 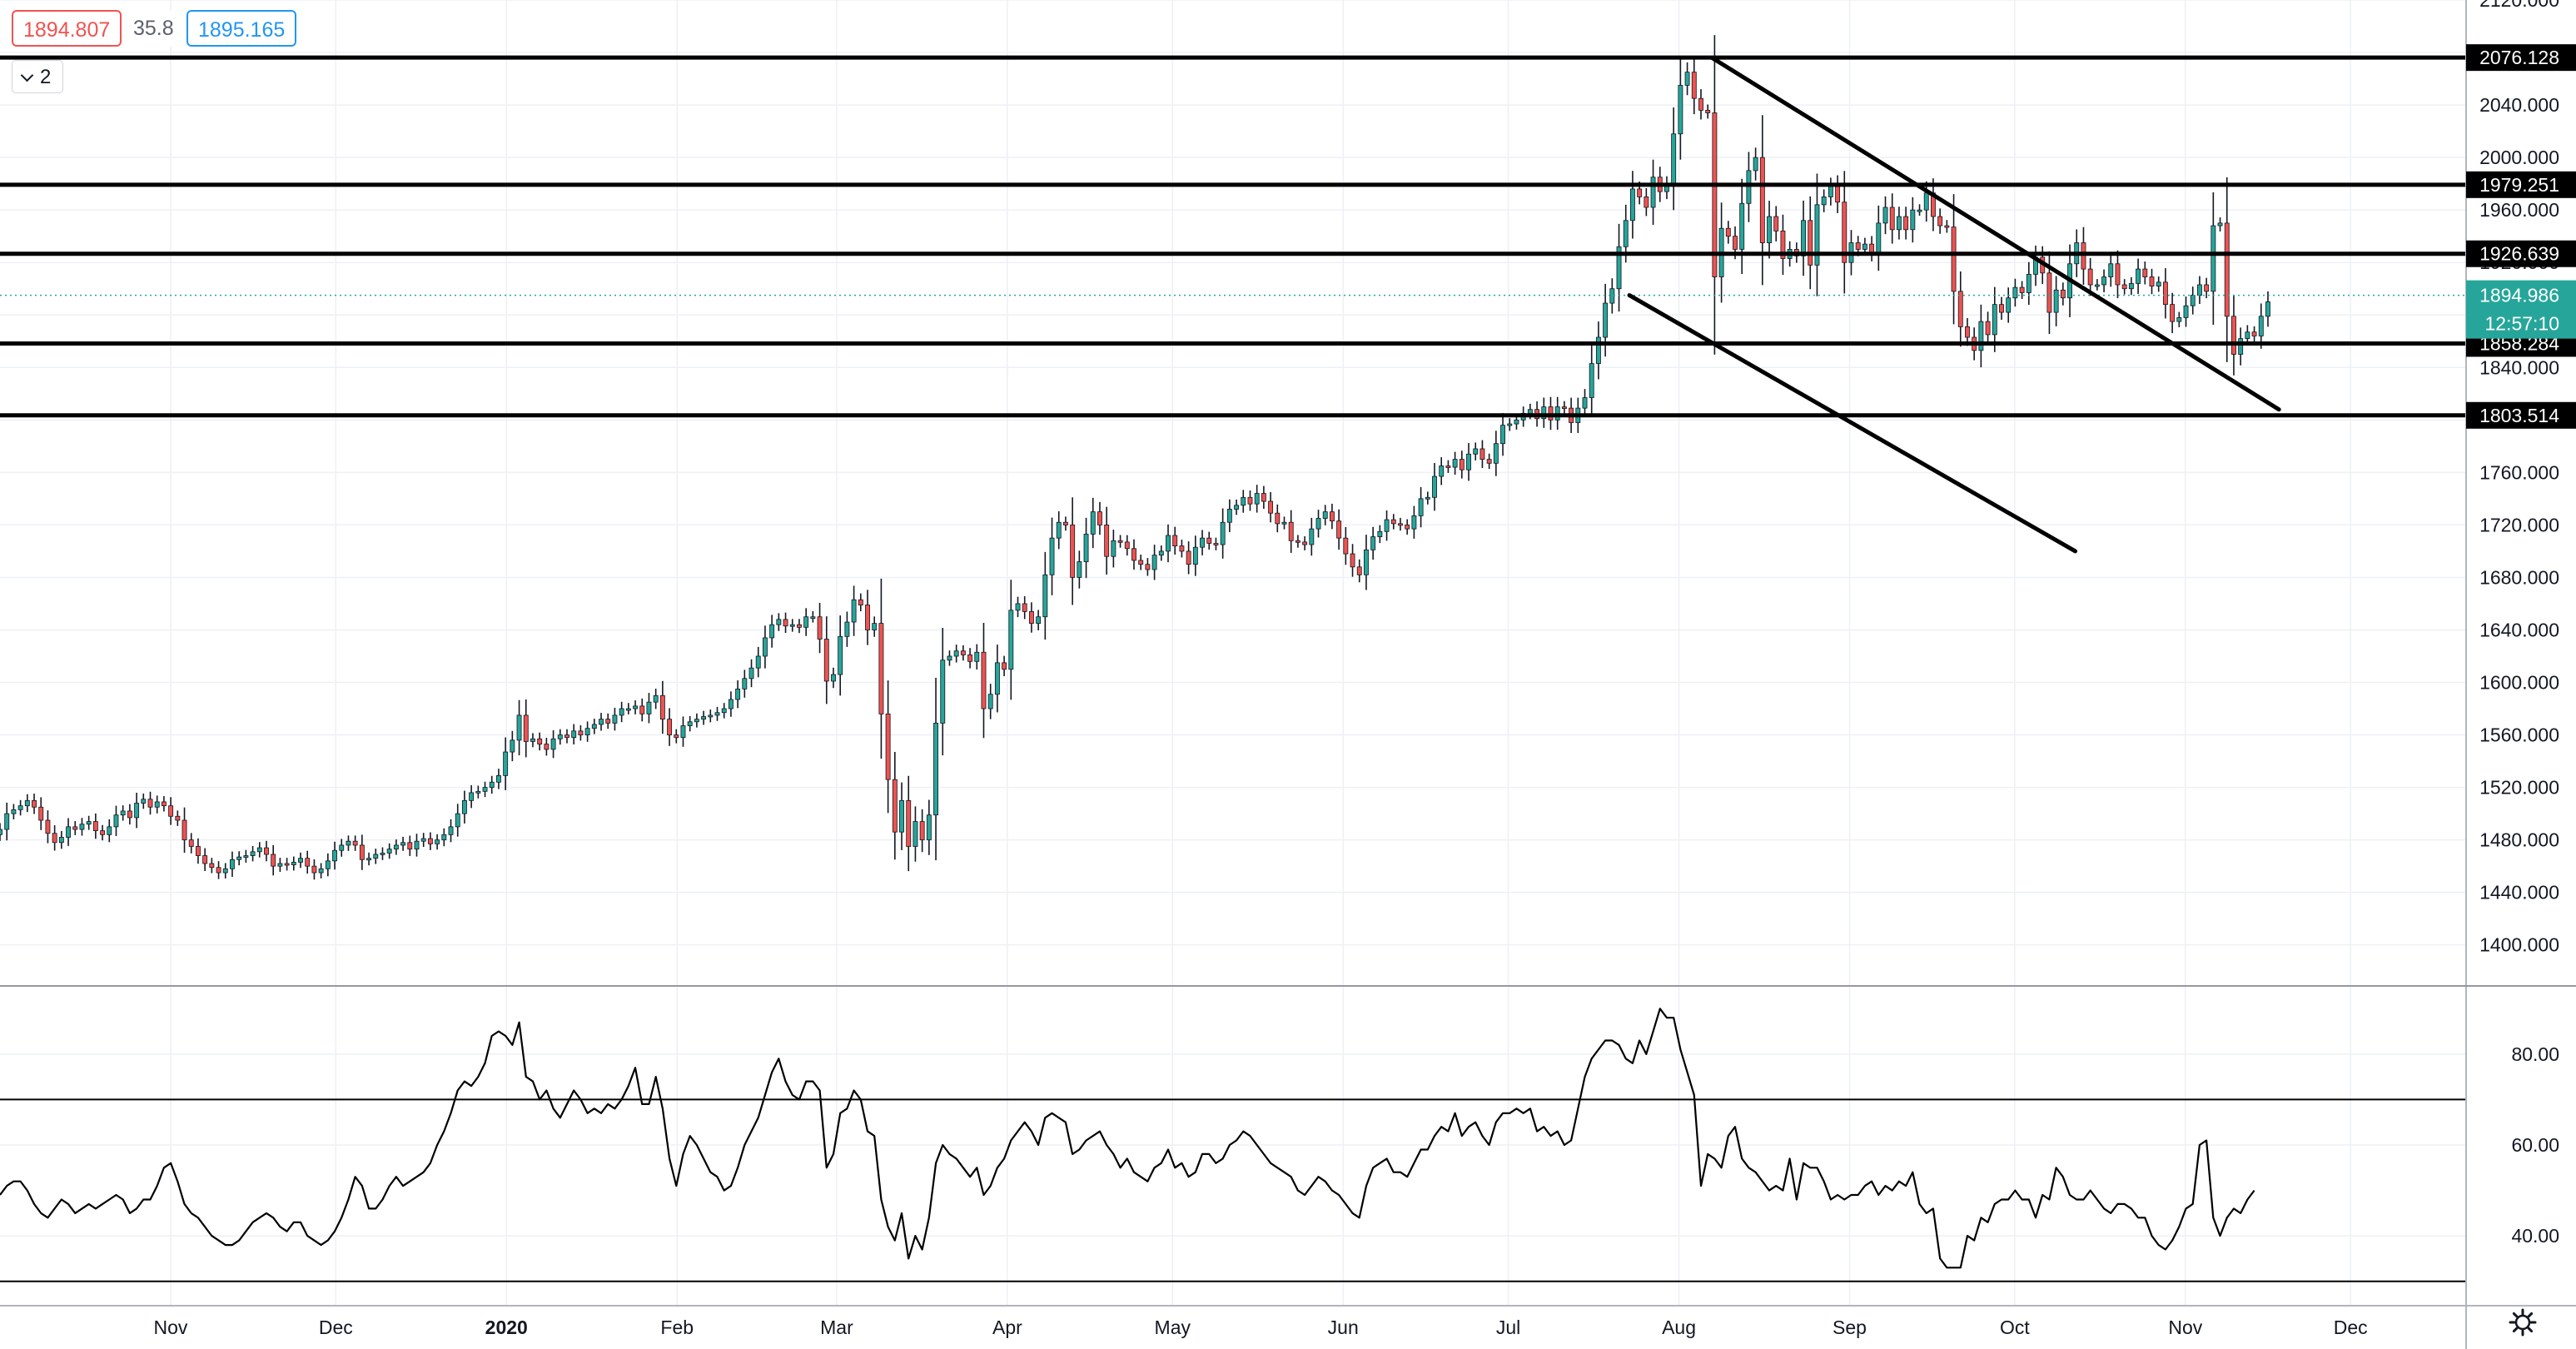 I want to click on price-tick-label: 1760.000, so click(x=2519, y=472).